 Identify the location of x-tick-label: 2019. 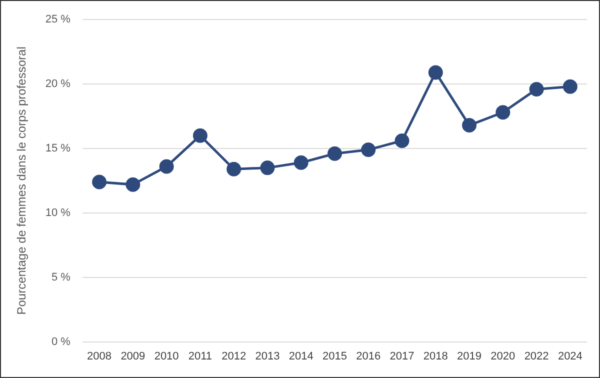
(469, 356).